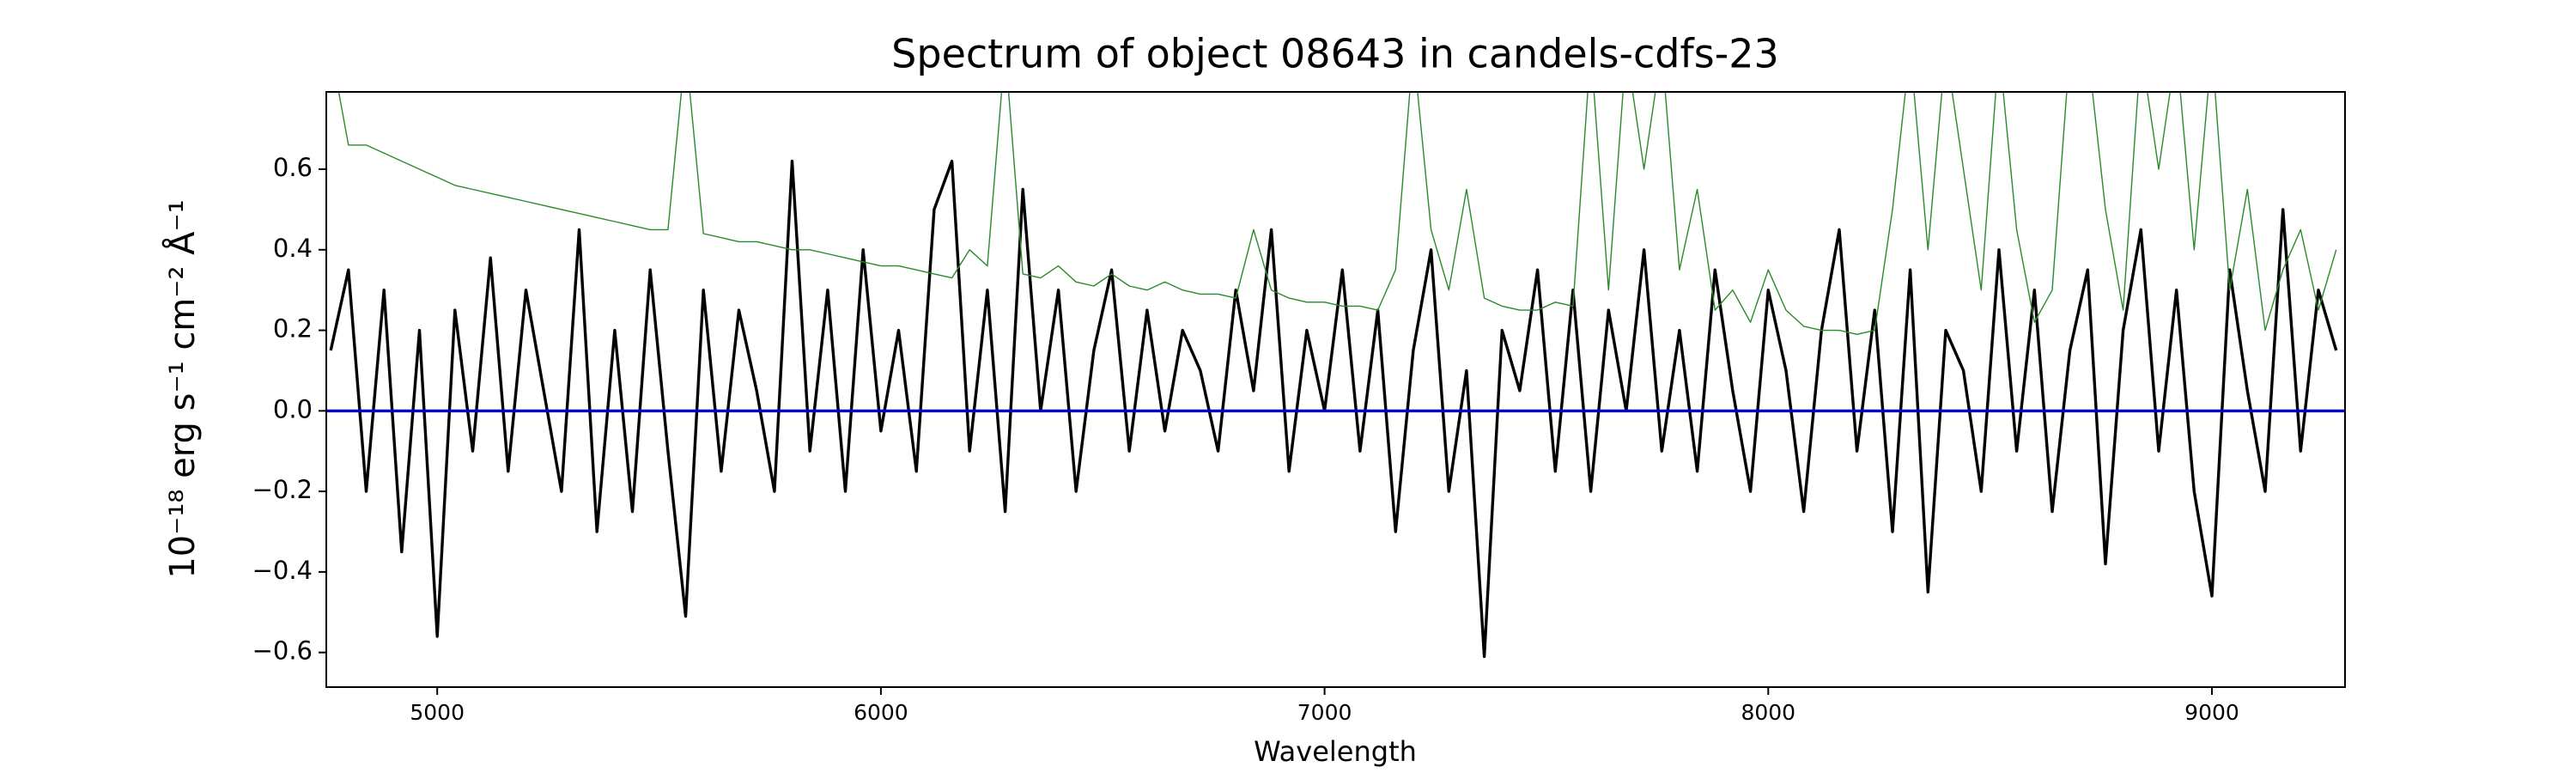  I want to click on x-tick-label: 7000, so click(1324, 712).